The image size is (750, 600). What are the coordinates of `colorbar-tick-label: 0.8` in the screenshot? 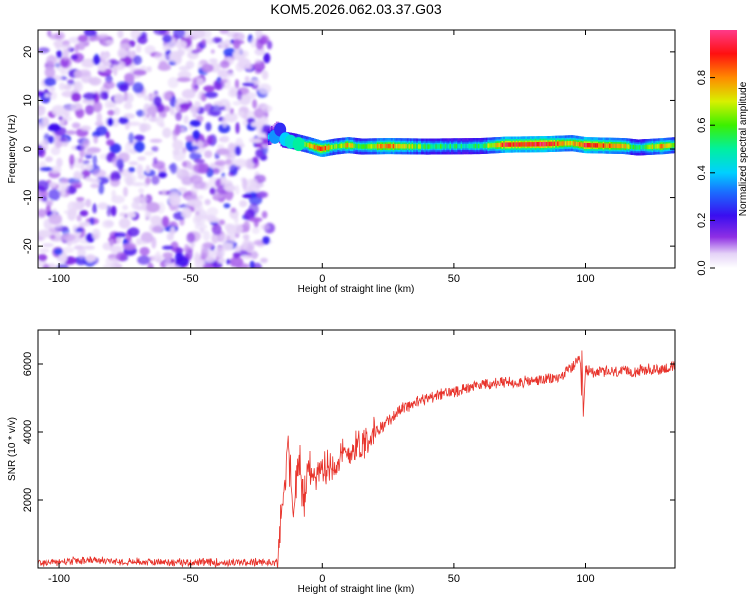 It's located at (702, 77).